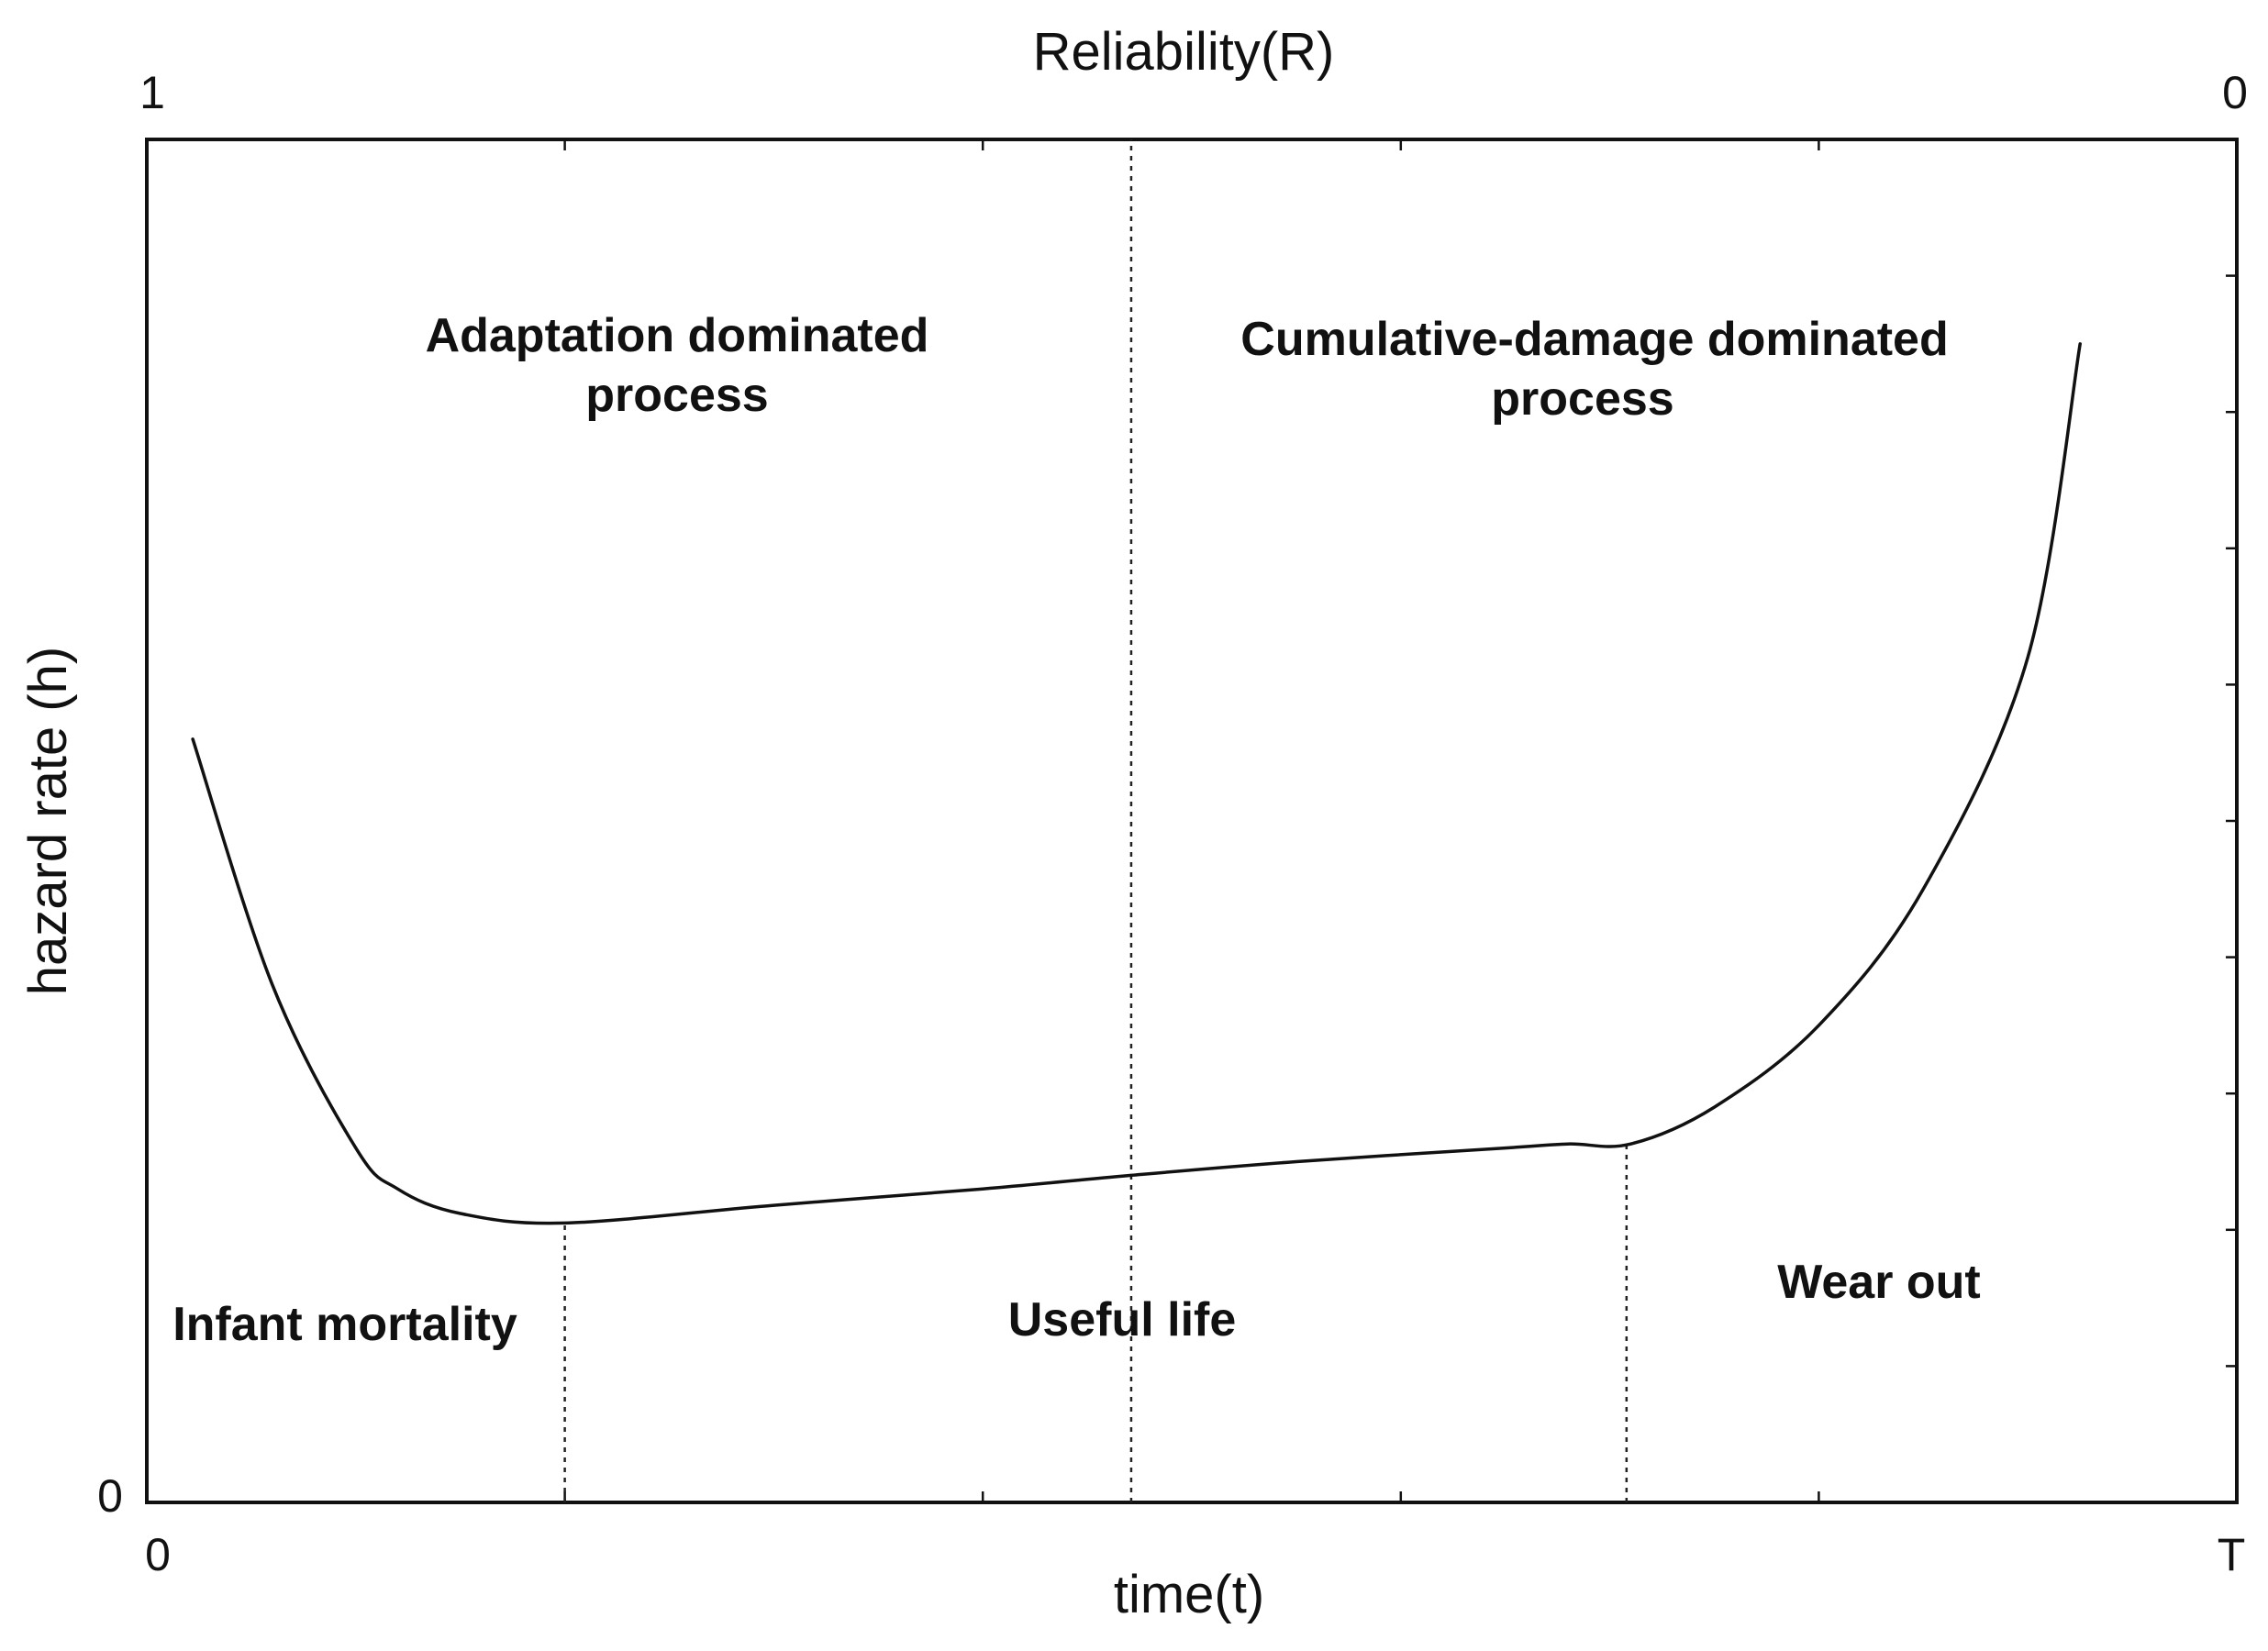 Image resolution: width=2268 pixels, height=1651 pixels. Describe the element at coordinates (110, 1496) in the screenshot. I see `y-tick-zero: 0` at that location.